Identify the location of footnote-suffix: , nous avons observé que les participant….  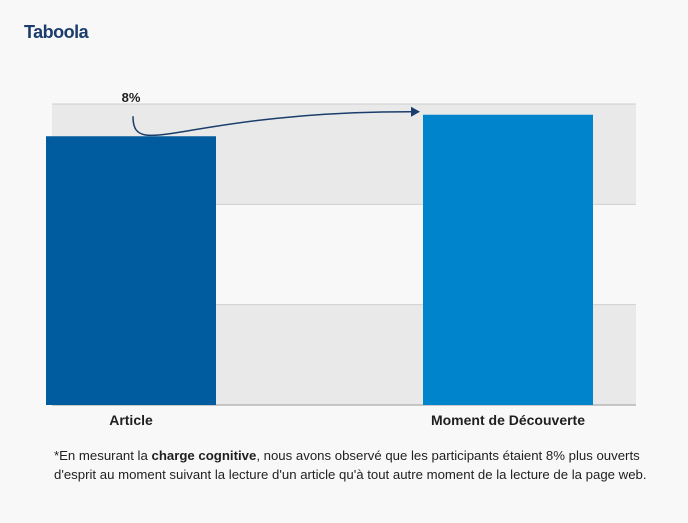
(350, 465).